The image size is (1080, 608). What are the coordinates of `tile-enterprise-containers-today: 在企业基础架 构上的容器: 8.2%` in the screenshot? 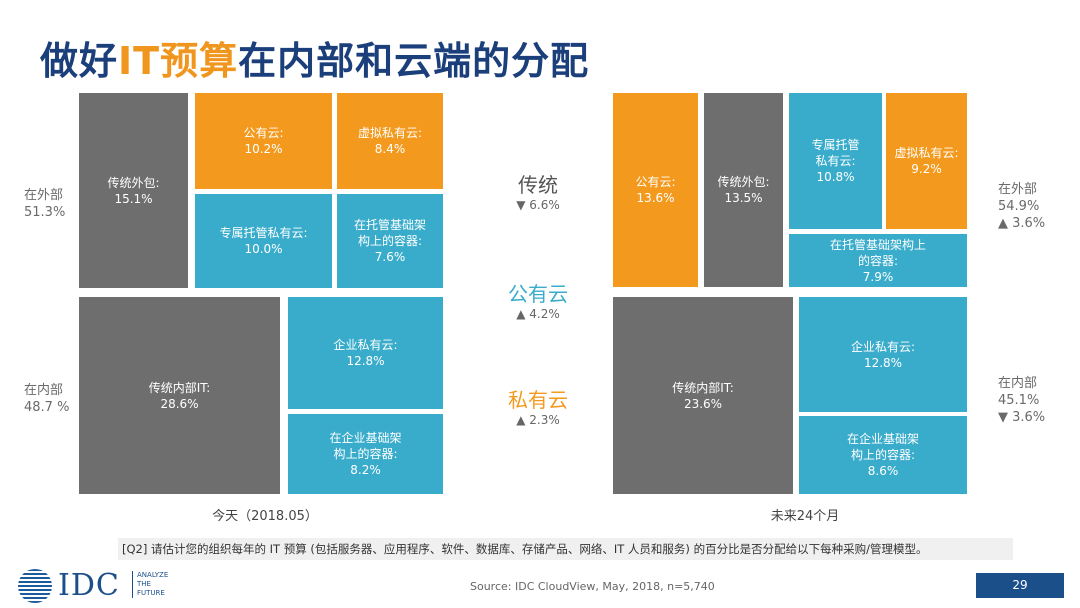 It's located at (365, 454).